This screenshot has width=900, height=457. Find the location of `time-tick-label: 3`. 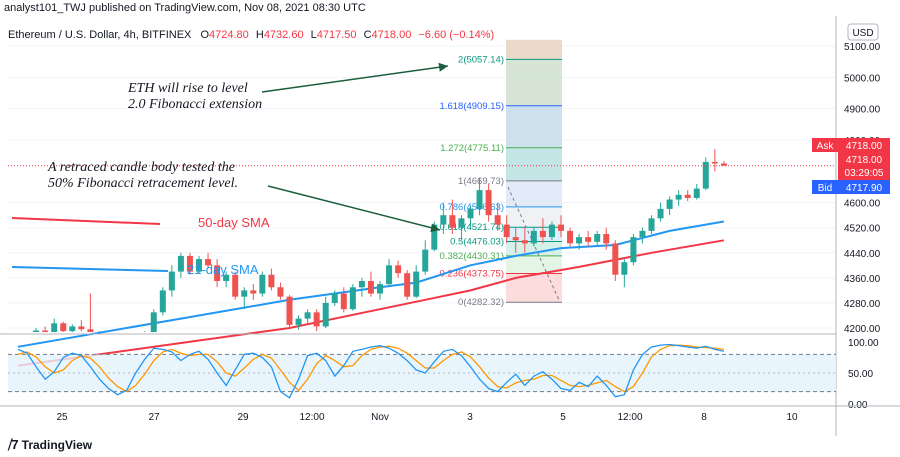

time-tick-label: 3 is located at coordinates (470, 417).